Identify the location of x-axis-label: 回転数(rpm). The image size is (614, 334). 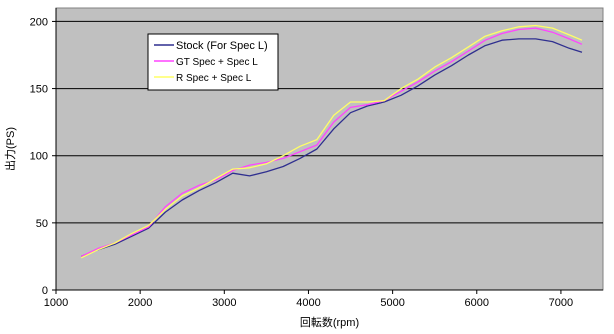
(329, 322).